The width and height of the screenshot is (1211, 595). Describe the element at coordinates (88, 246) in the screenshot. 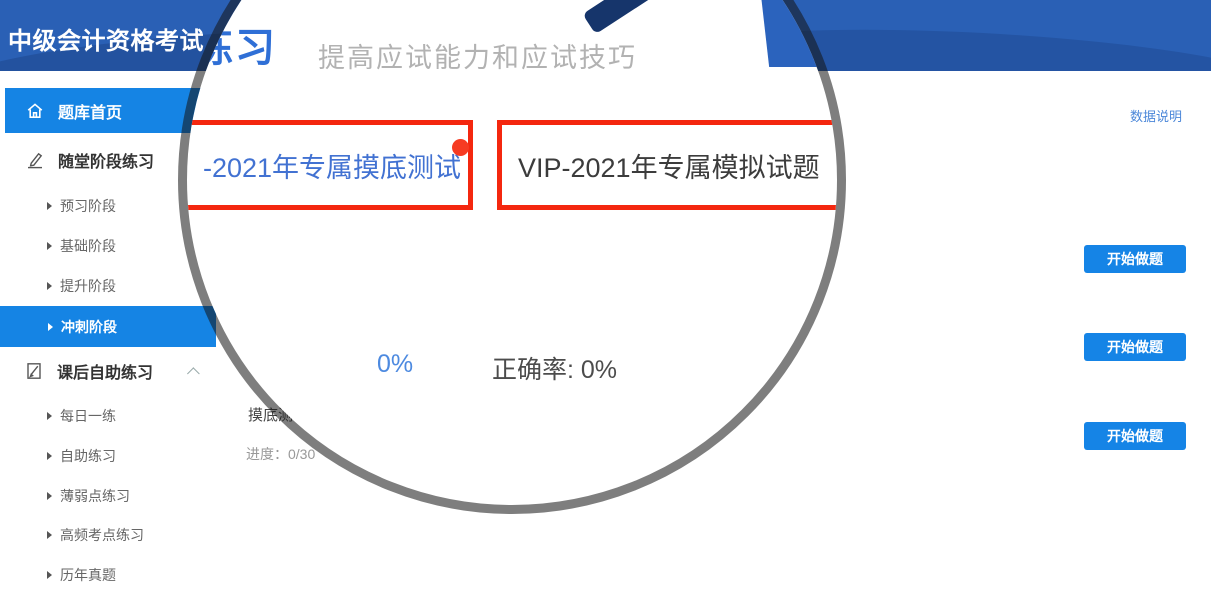

I see `sidebar-item-label: 基础阶段` at that location.